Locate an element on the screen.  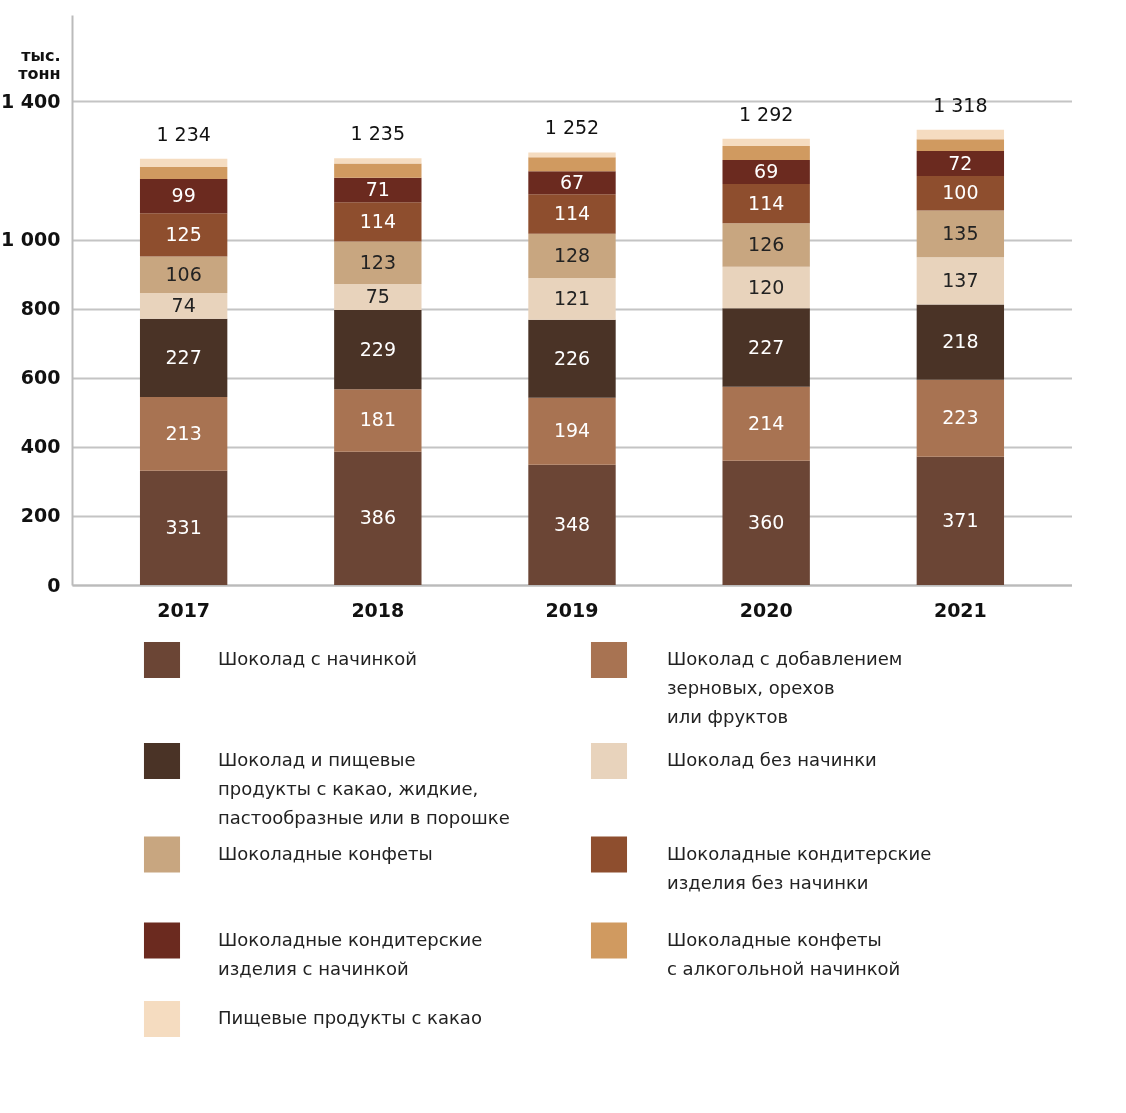
data-label: 229 is located at coordinates (377, 348).